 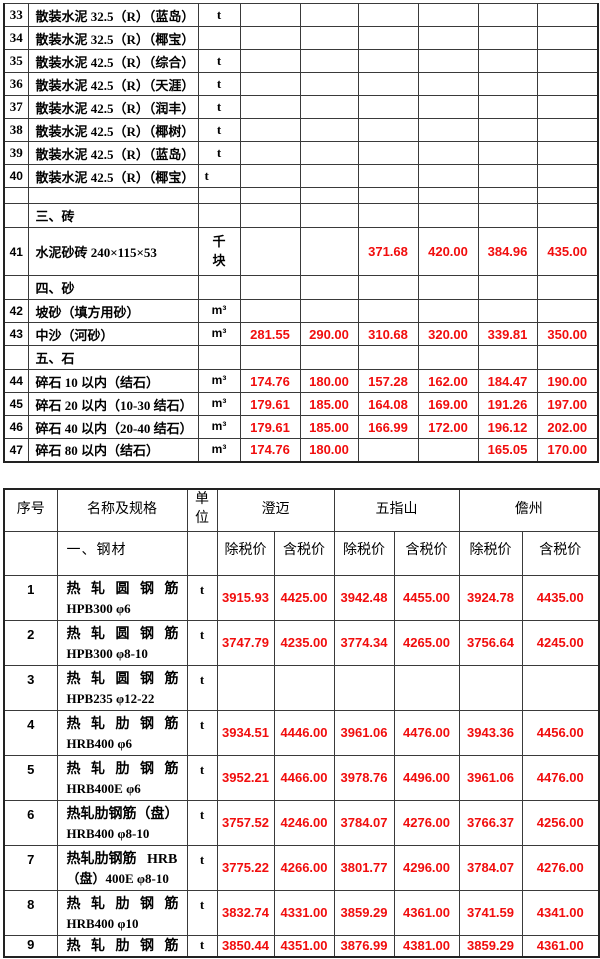 I want to click on section-title-cell: 四、砂, so click(x=113, y=287).